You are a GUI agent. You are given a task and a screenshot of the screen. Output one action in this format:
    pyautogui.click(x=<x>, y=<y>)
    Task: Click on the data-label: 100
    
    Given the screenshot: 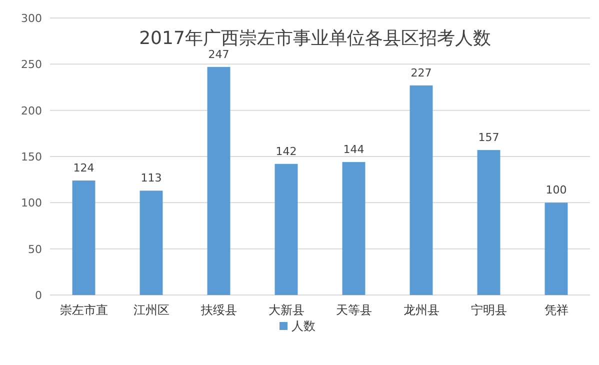 What is the action you would take?
    pyautogui.click(x=556, y=190)
    